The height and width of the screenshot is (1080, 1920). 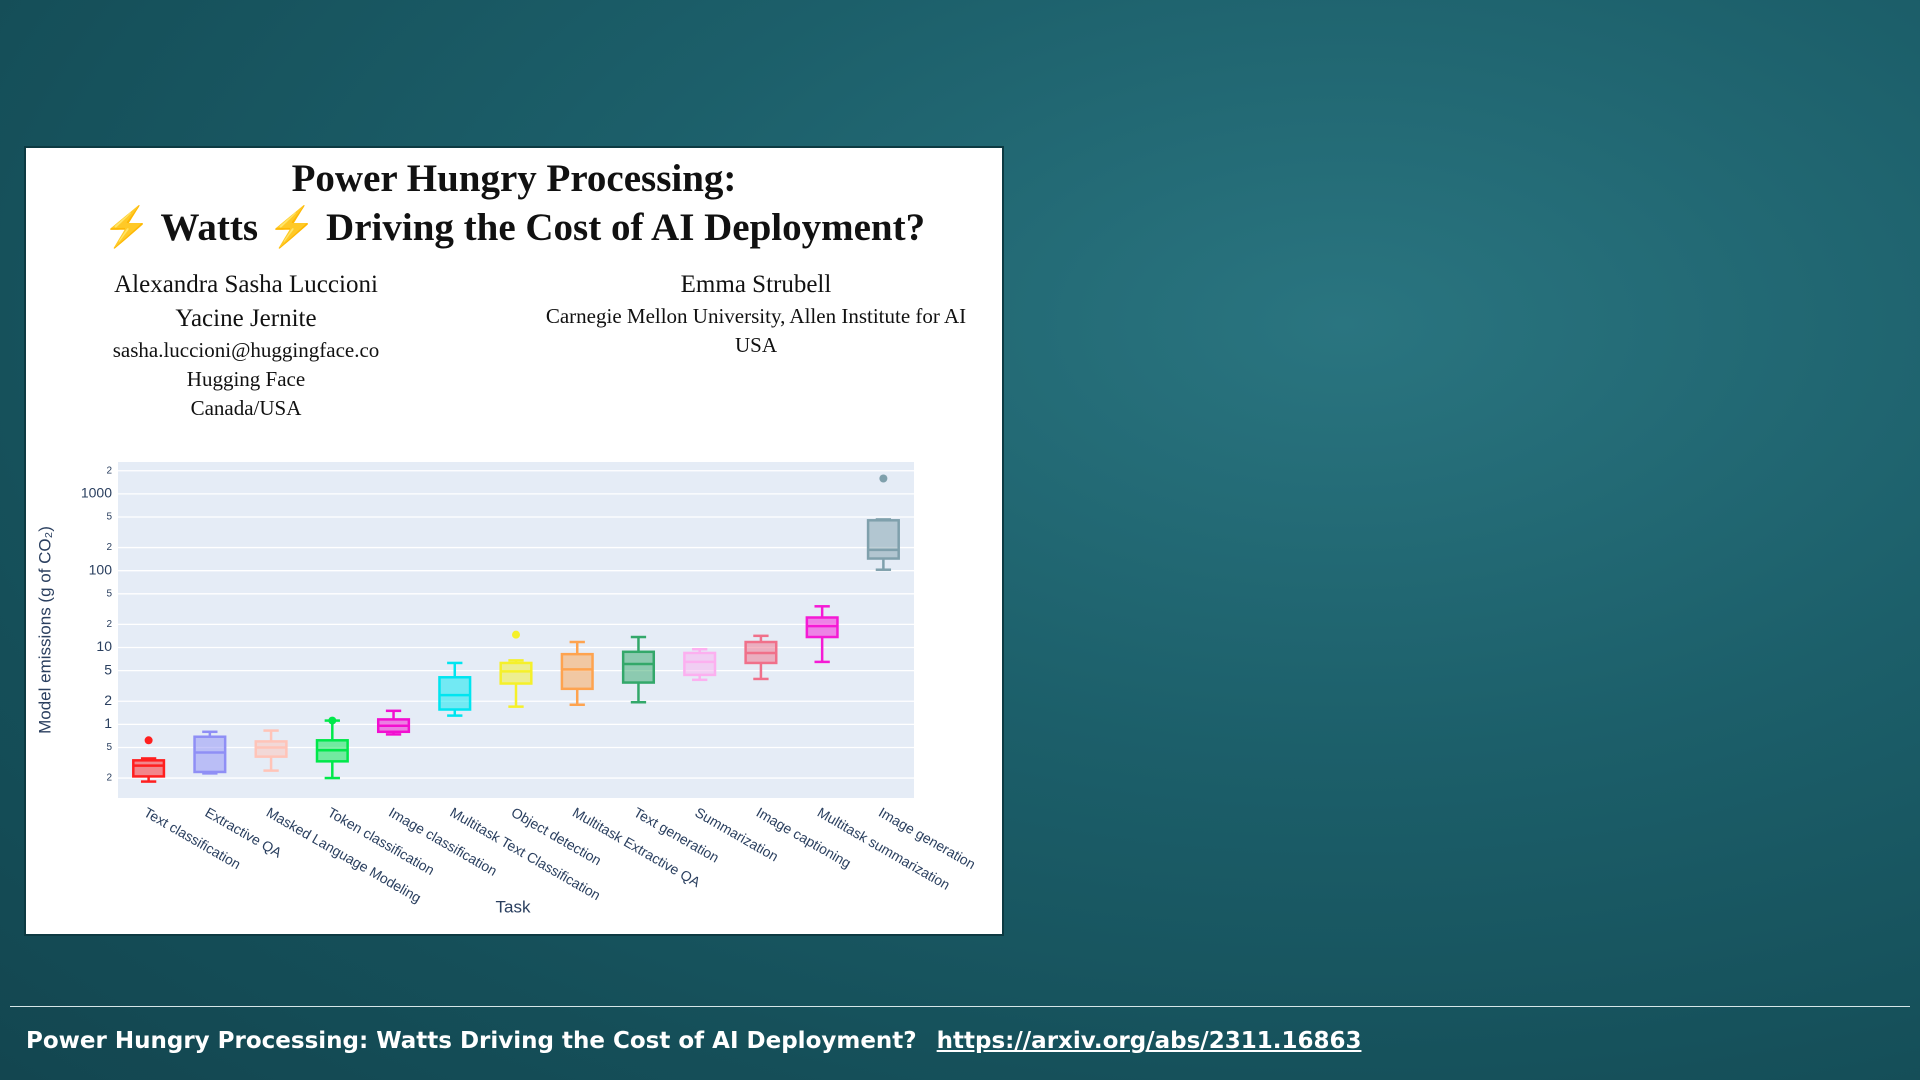 What do you see at coordinates (960, 1006) in the screenshot?
I see `divider` at bounding box center [960, 1006].